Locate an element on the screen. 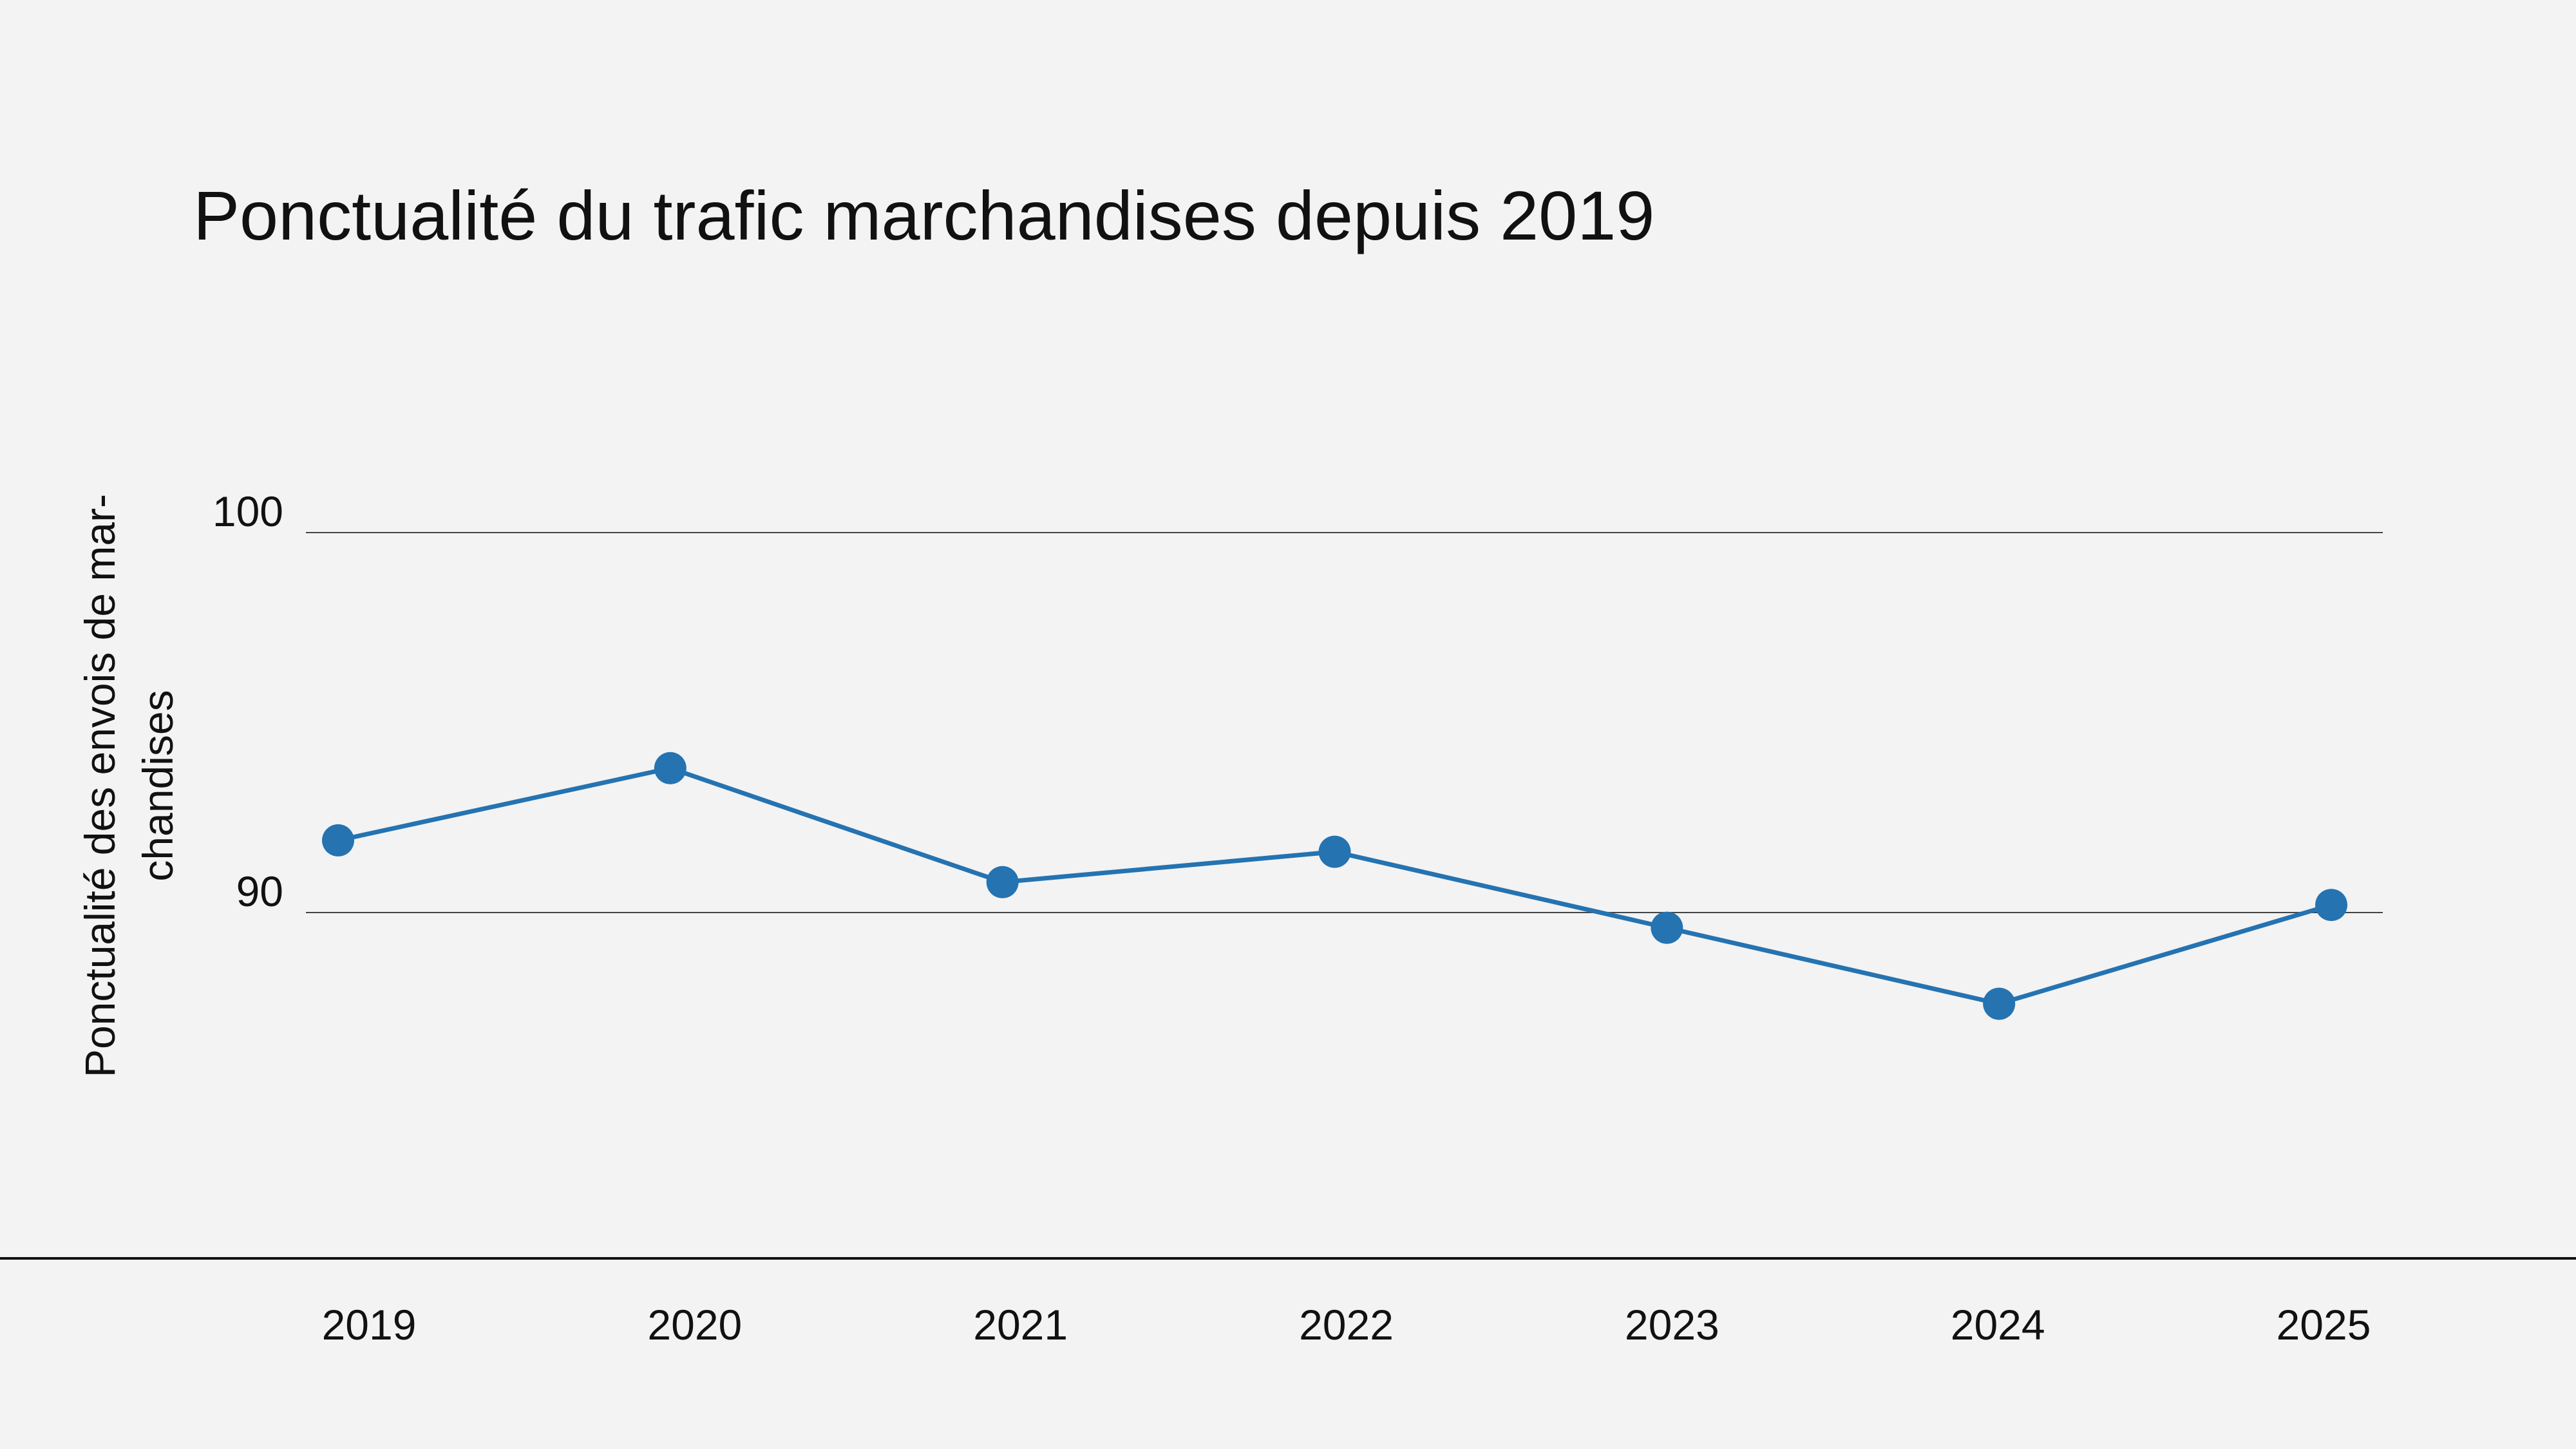 The width and height of the screenshot is (2576, 1449). y-tick-label-100: 100 is located at coordinates (248, 512).